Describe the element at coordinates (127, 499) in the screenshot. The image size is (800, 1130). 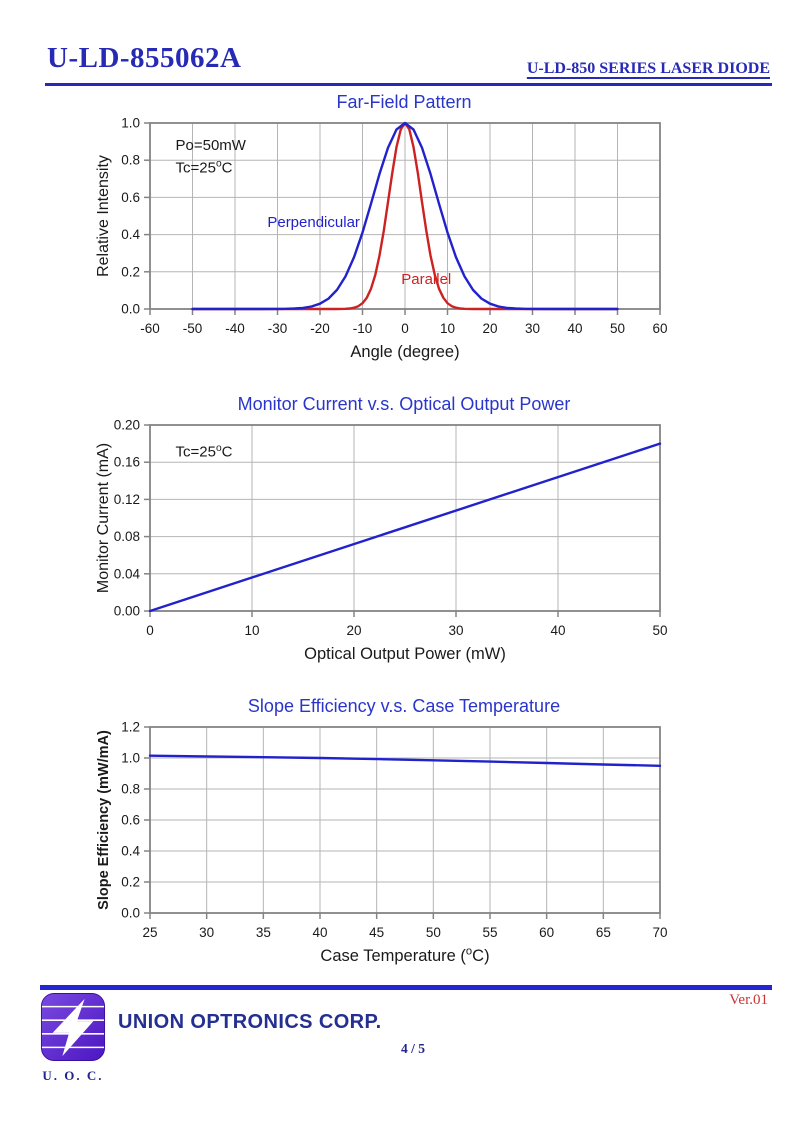
I see `svg-text: 0.12` at that location.